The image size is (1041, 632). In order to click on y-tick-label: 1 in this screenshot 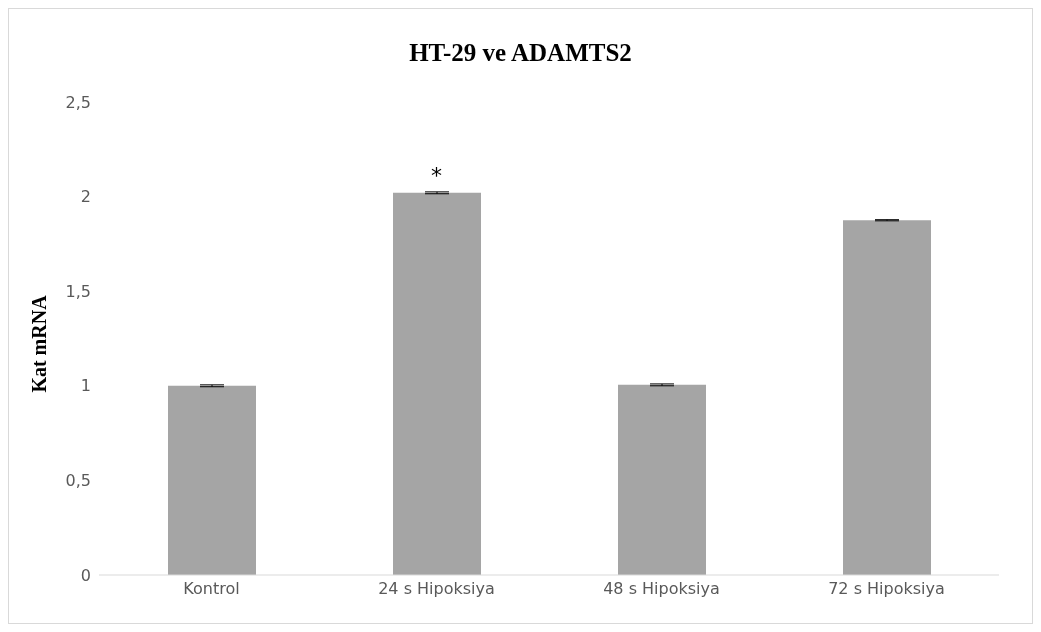, I will do `click(85, 386)`.